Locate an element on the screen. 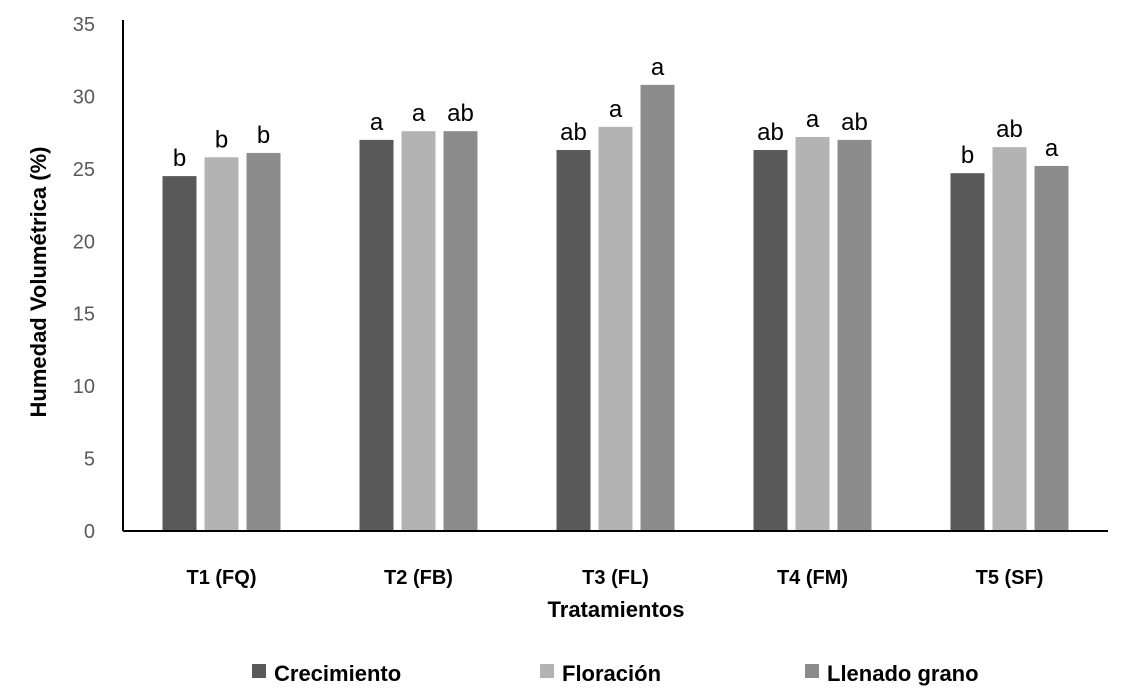 The width and height of the screenshot is (1125, 700). legend-label: Crecimiento is located at coordinates (337, 673).